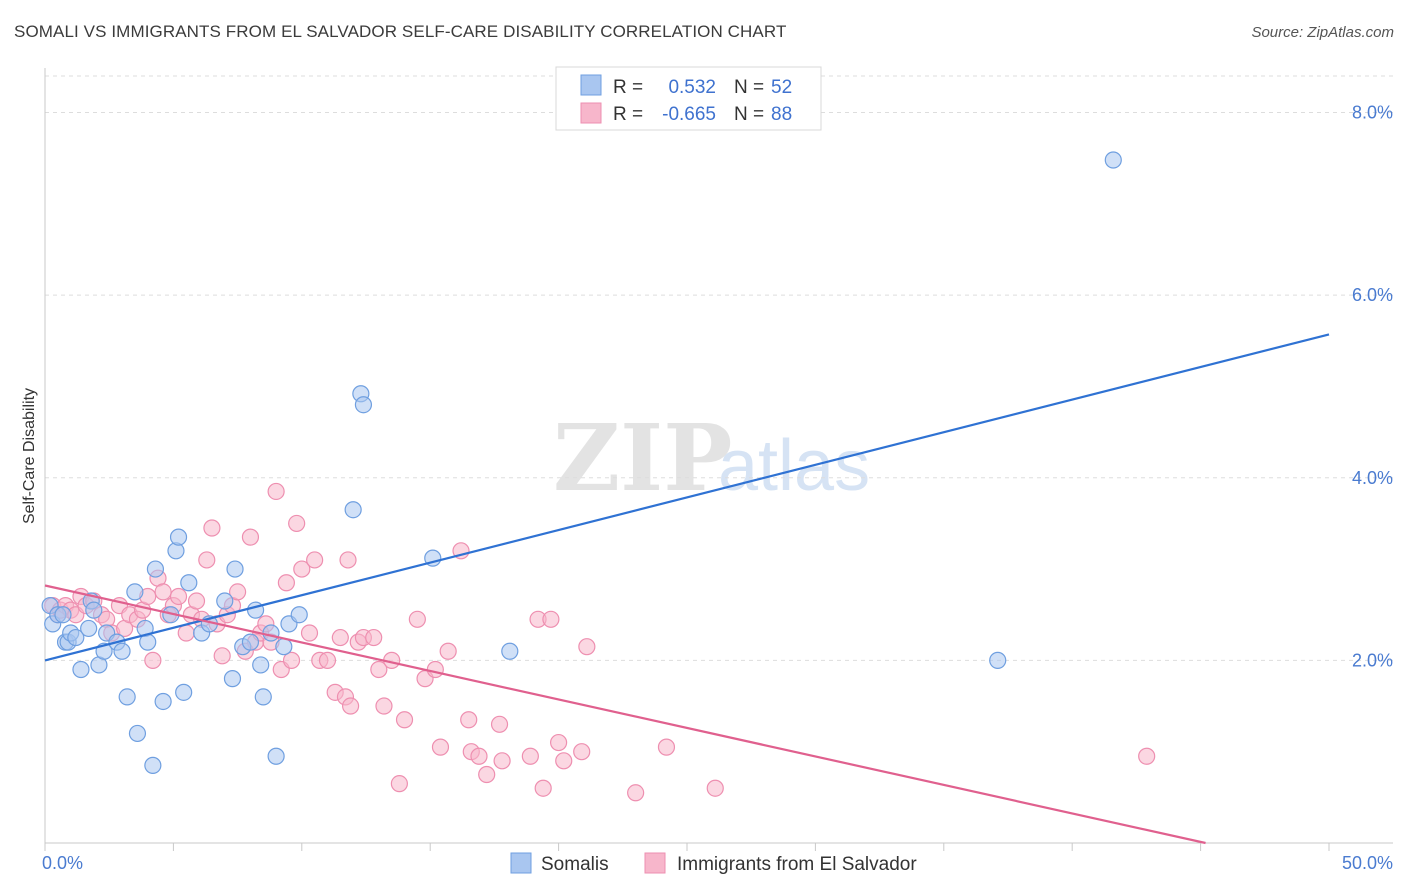 The image size is (1406, 892). I want to click on legend-label-somalis: Somalis, so click(575, 864).